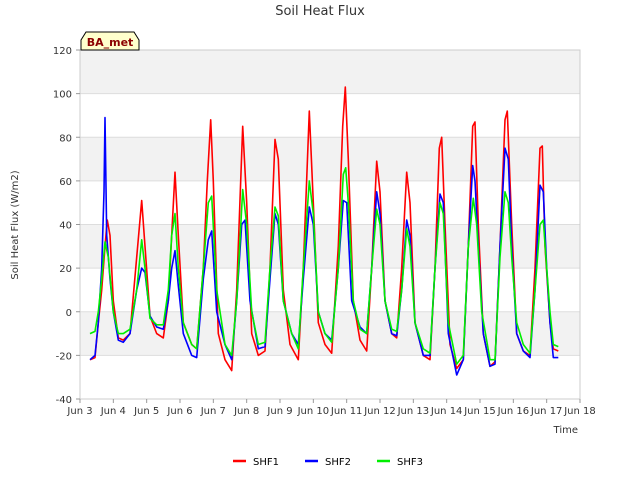 The width and height of the screenshot is (640, 480). Describe the element at coordinates (479, 411) in the screenshot. I see `x-tick-label: Jun 15` at that location.